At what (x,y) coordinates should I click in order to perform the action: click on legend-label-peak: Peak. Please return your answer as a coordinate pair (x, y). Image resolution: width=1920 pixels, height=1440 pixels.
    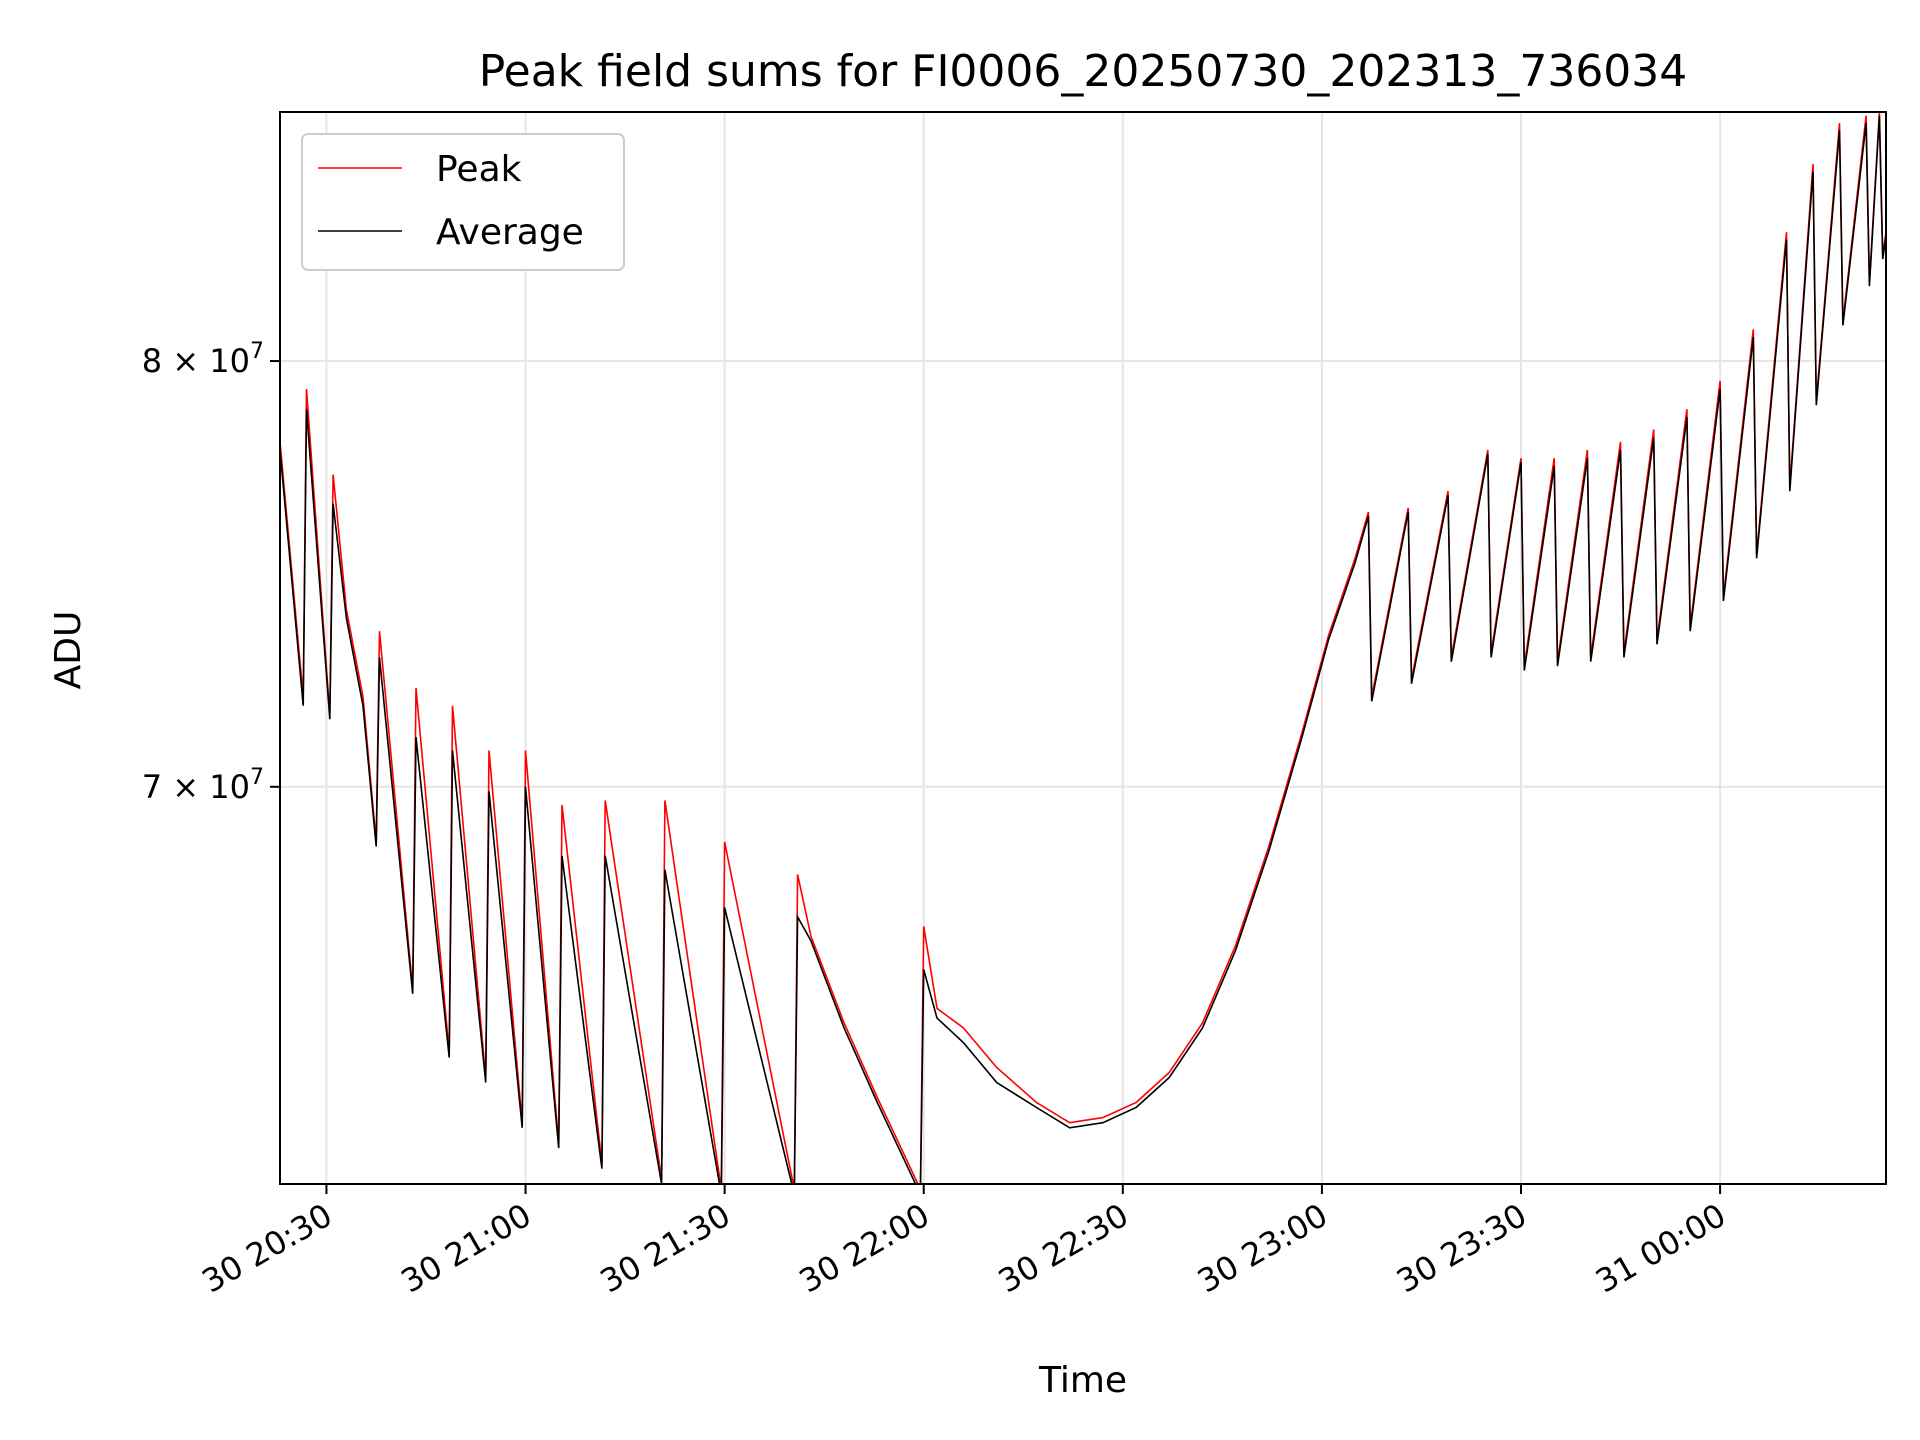
    Looking at the image, I should click on (479, 169).